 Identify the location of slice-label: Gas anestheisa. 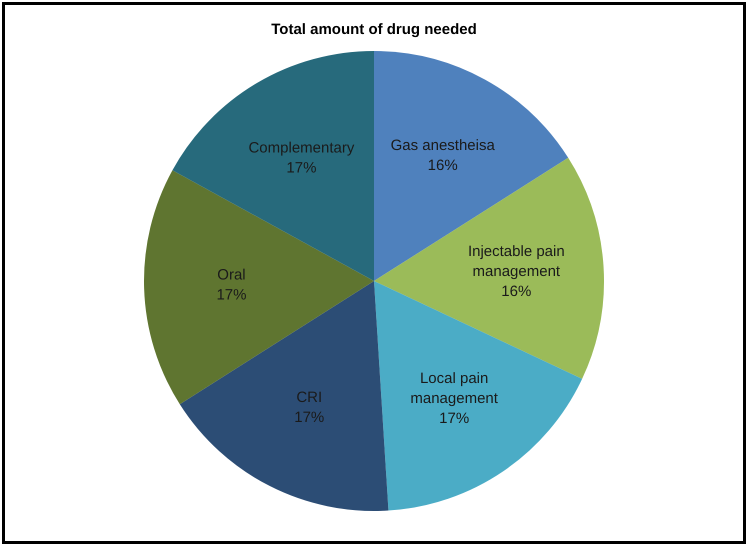
(443, 145).